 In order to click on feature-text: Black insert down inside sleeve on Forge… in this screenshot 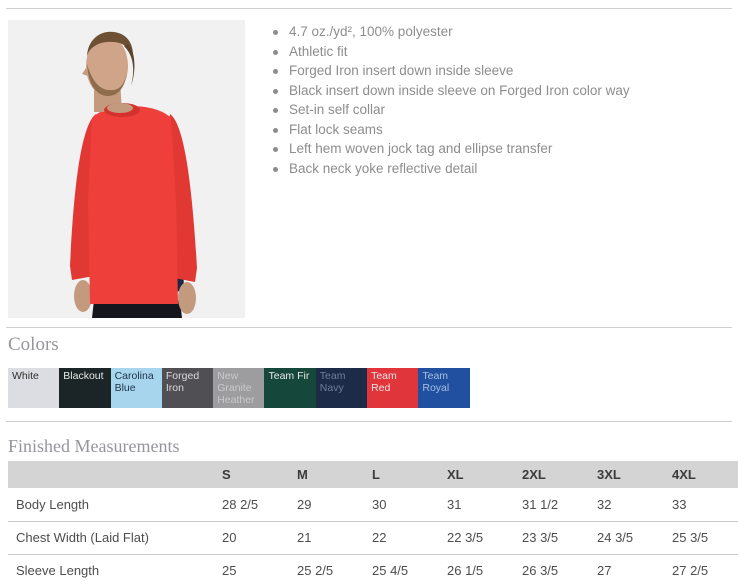, I will do `click(459, 90)`.